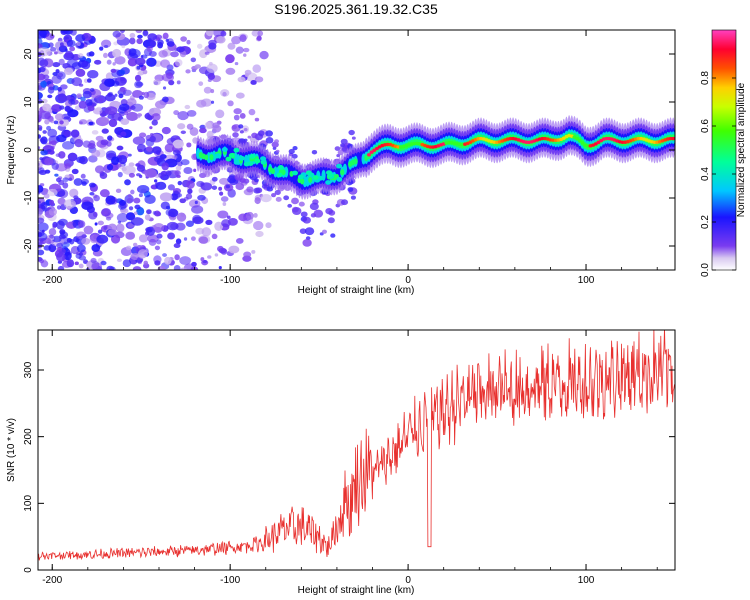 The height and width of the screenshot is (600, 750). What do you see at coordinates (705, 174) in the screenshot?
I see `colorbar-tick-label: 0.4` at bounding box center [705, 174].